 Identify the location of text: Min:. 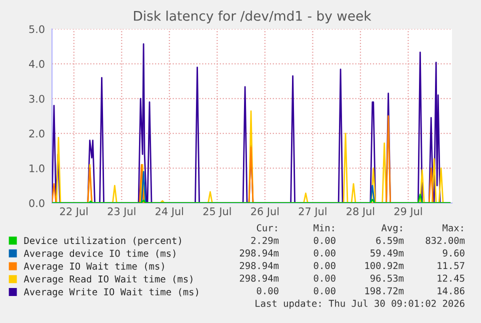
(324, 228).